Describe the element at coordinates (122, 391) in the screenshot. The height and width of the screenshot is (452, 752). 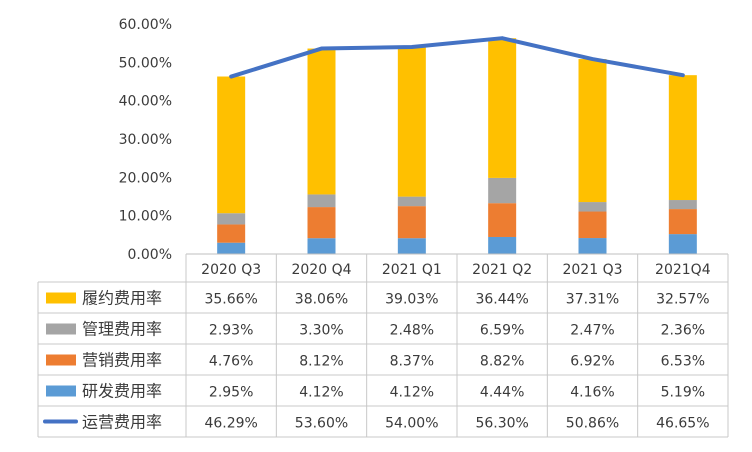
I see `series-name: 研发费用率` at that location.